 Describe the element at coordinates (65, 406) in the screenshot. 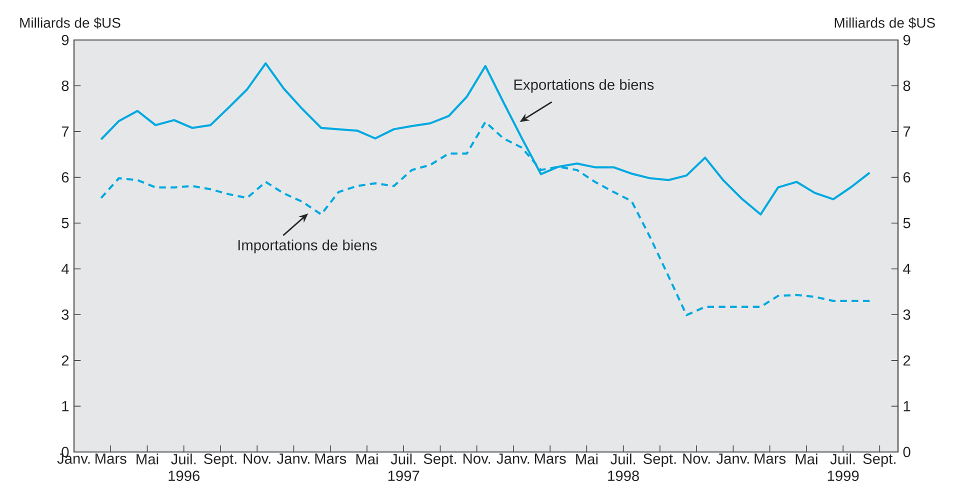

I see `y-tick-label: 1` at that location.